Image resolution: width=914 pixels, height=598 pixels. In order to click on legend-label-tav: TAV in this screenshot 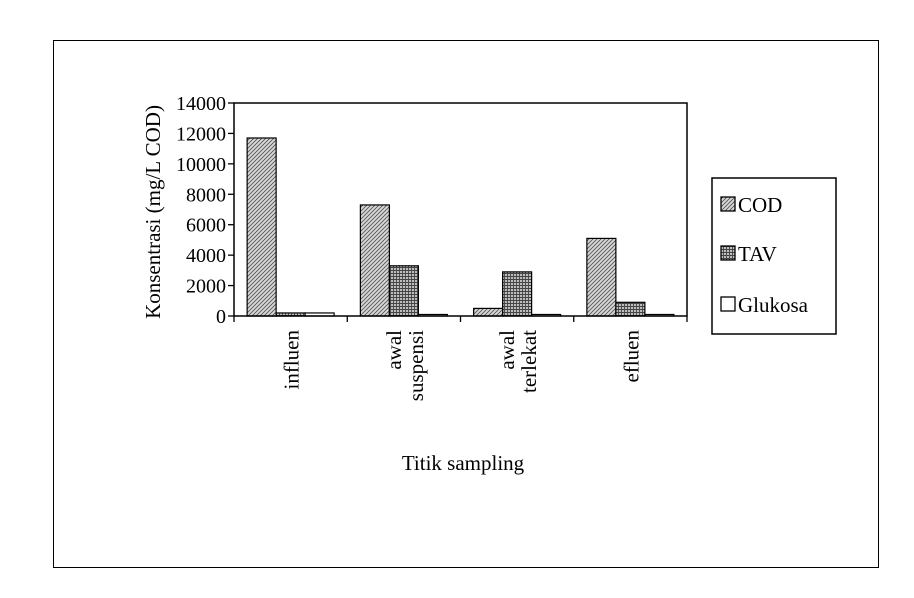, I will do `click(757, 254)`.